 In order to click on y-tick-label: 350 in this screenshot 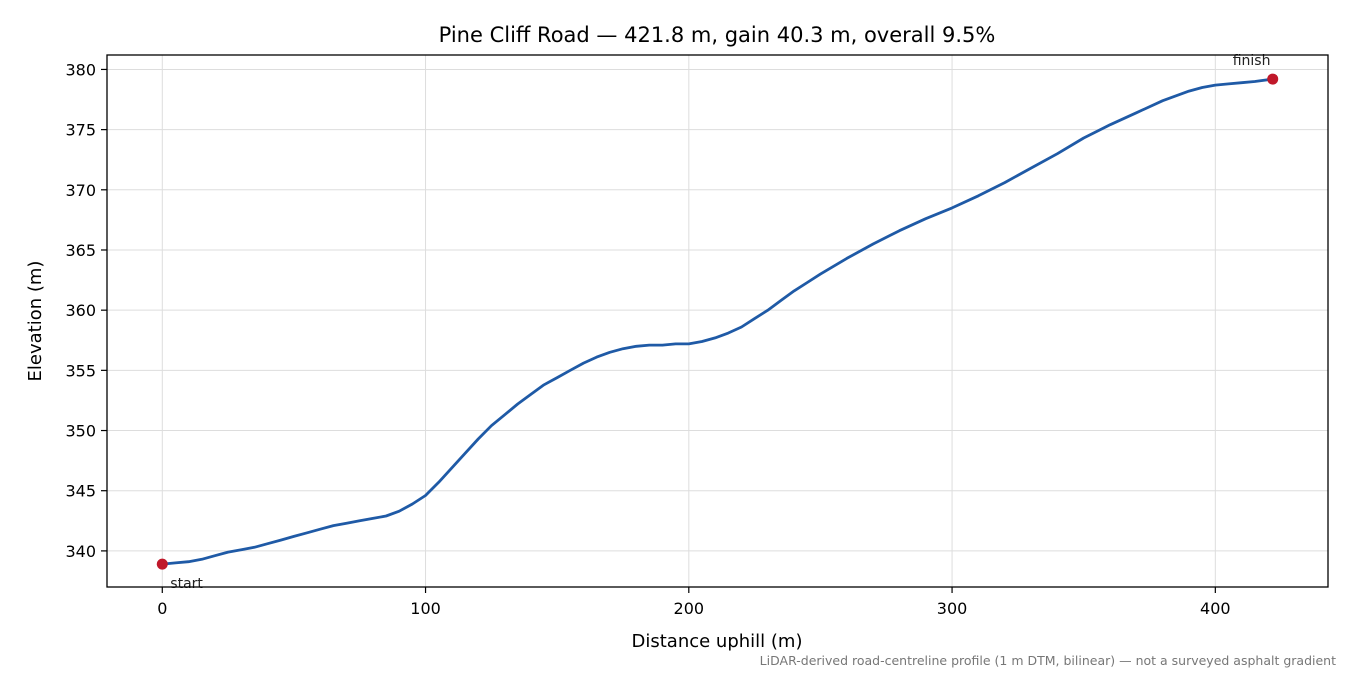, I will do `click(80, 431)`.